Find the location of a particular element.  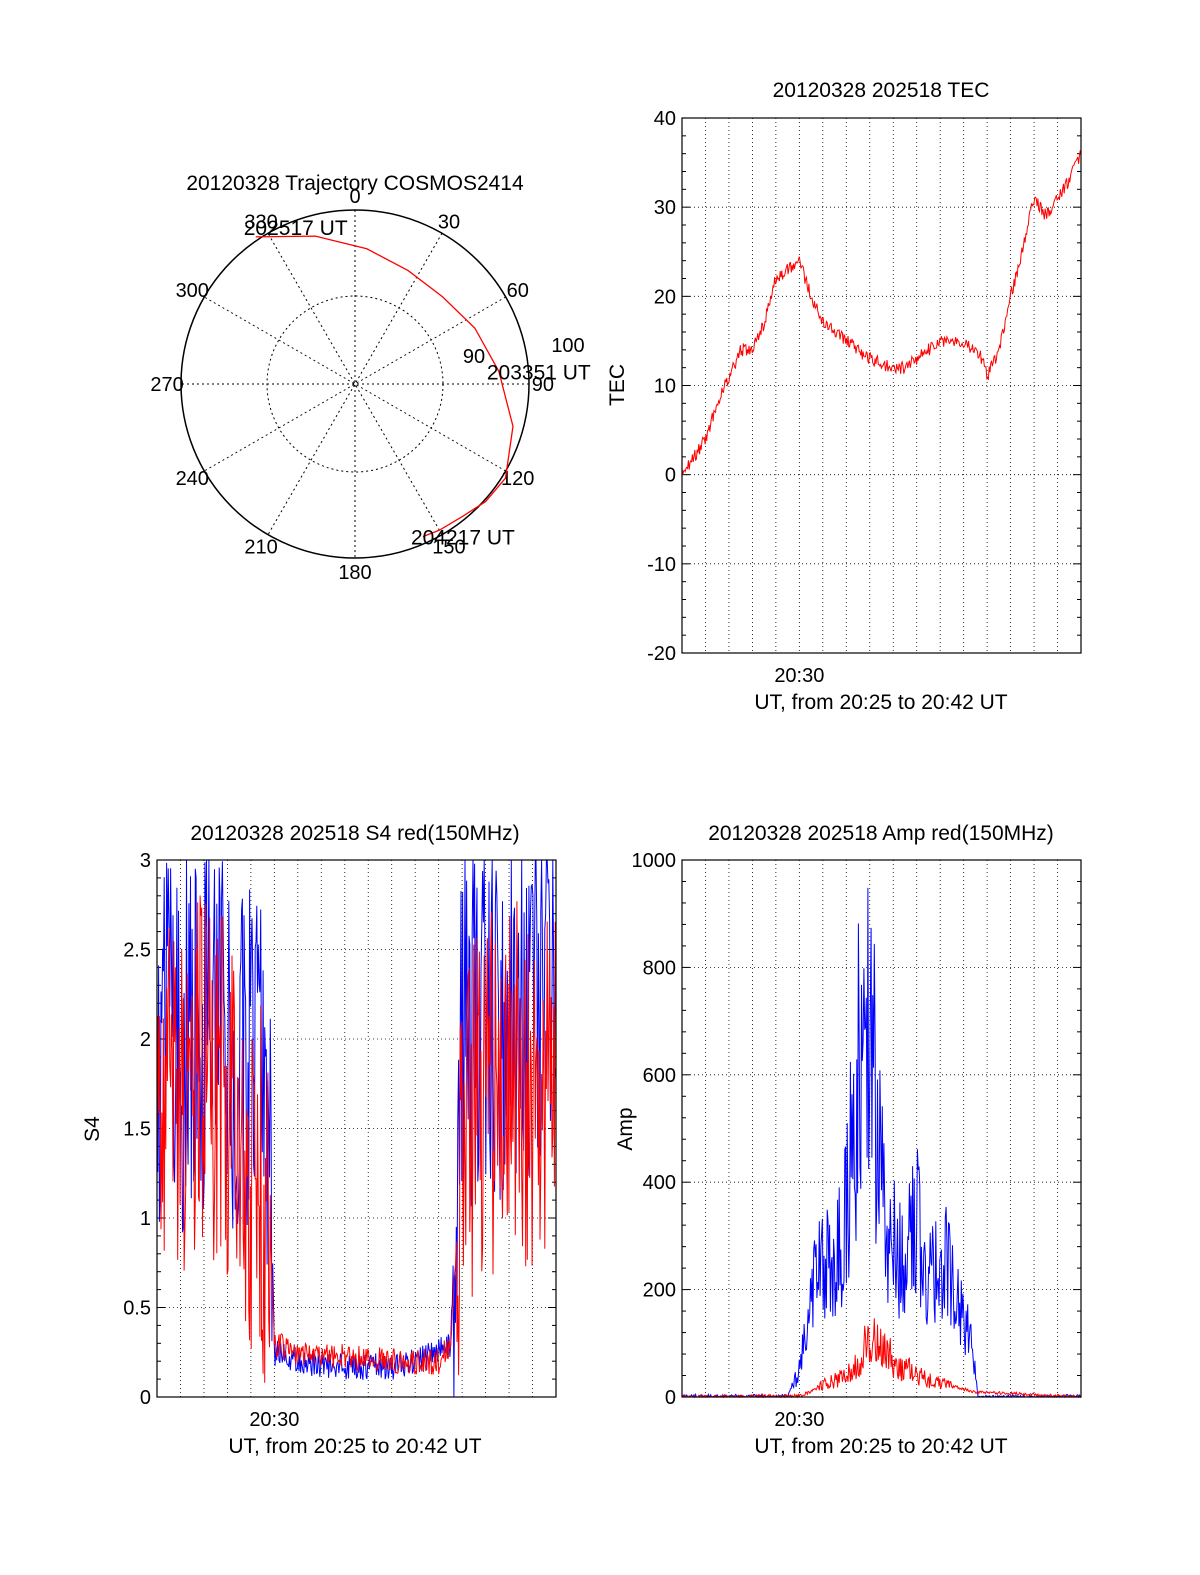

polar-series is located at coordinates (384, 386).